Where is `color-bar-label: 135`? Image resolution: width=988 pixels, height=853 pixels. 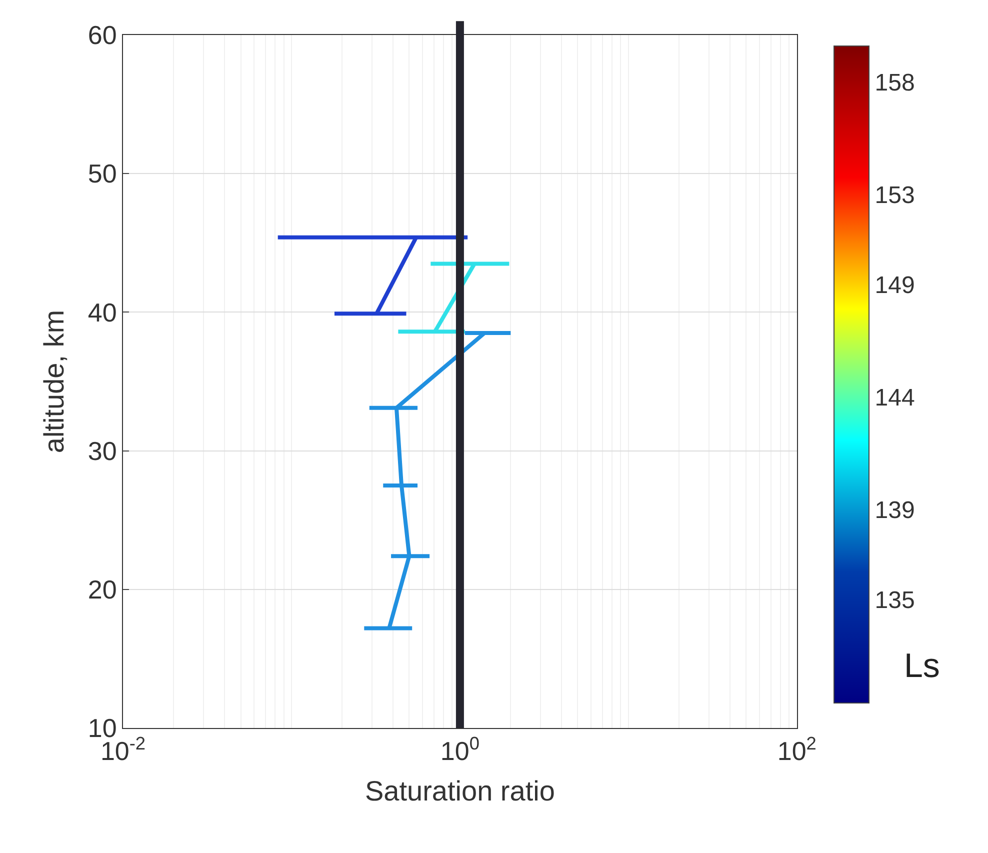
color-bar-label: 135 is located at coordinates (894, 600).